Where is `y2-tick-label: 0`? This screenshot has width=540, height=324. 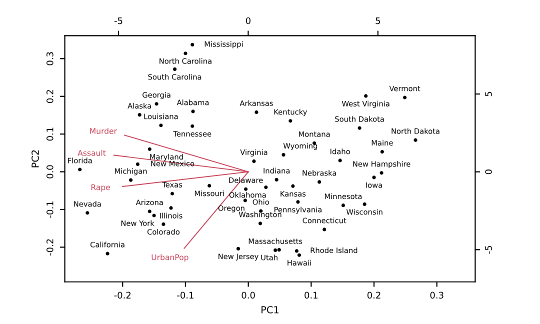
y2-tick-label: 0 is located at coordinates (488, 172).